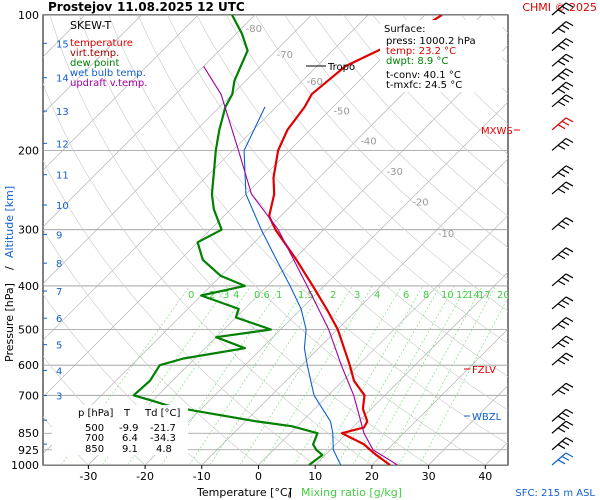 The image size is (600, 500). What do you see at coordinates (62, 79) in the screenshot?
I see `altitude-tick-label: 14` at bounding box center [62, 79].